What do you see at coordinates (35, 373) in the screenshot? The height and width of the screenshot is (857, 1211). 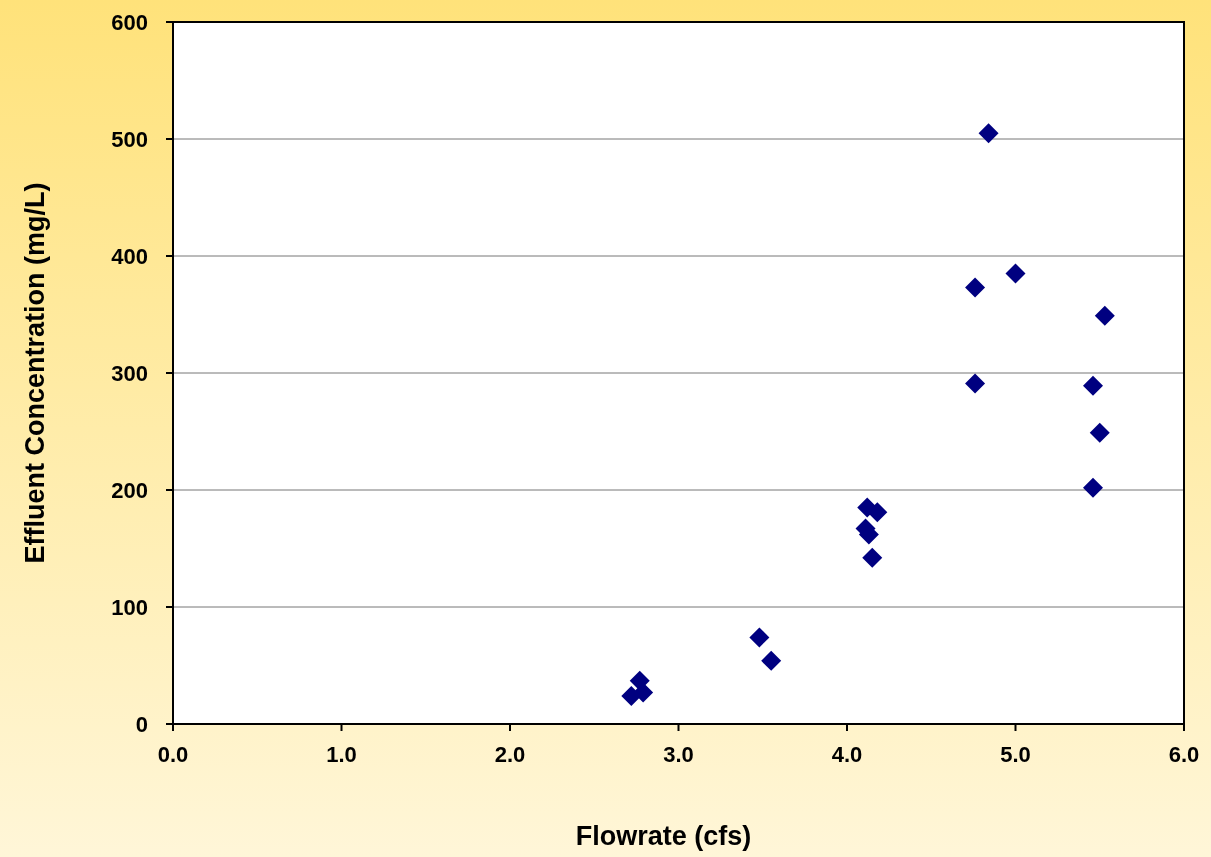 I see `y-axis-title: Effluent Concentration (mg/L)` at bounding box center [35, 373].